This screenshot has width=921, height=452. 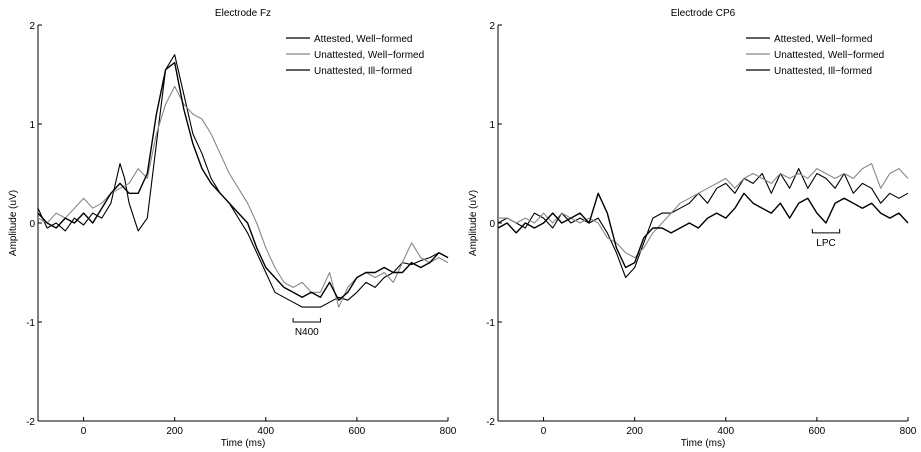 I want to click on chart-title: Electrode CP6, so click(x=703, y=13).